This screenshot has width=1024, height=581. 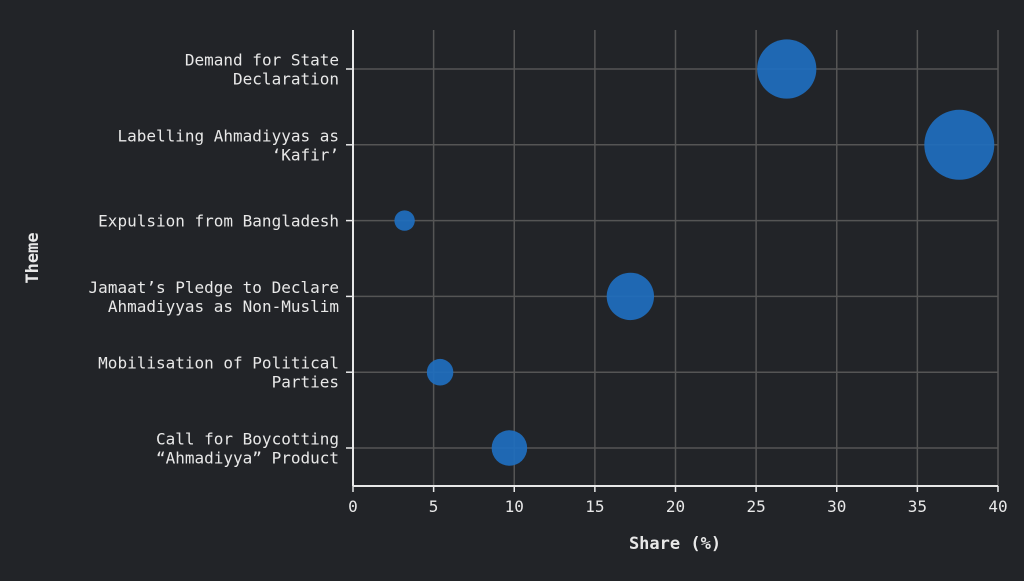 I want to click on y-tick-label: Call for Boycotting “Ahmadiyya” Product, so click(x=247, y=449).